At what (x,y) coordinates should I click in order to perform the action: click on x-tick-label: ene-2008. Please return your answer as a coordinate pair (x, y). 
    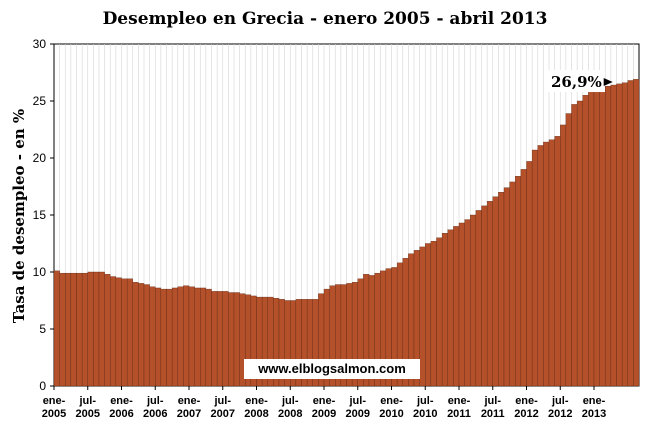
    Looking at the image, I should click on (256, 407).